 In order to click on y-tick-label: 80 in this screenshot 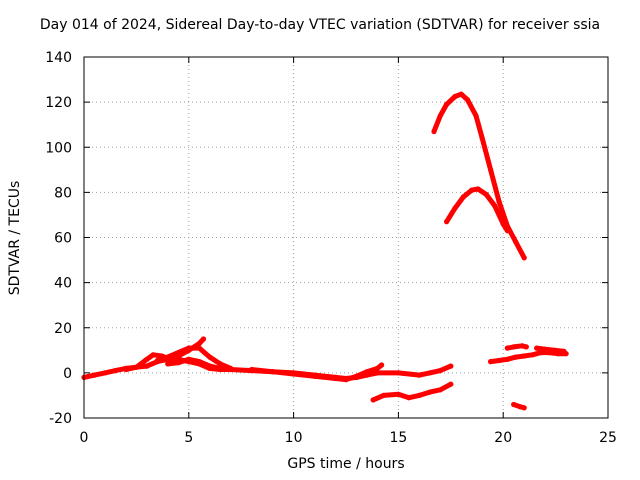, I will do `click(63, 193)`.